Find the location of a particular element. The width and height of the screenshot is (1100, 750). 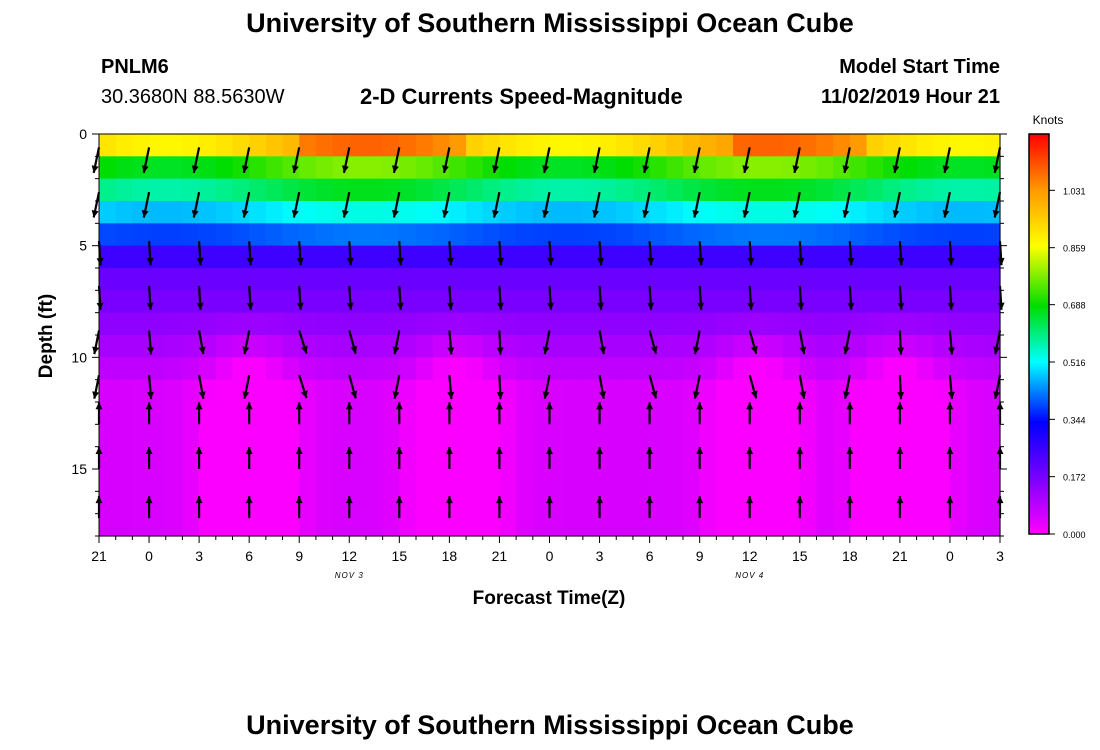

colorbar-unit: Knots is located at coordinates (1048, 120).